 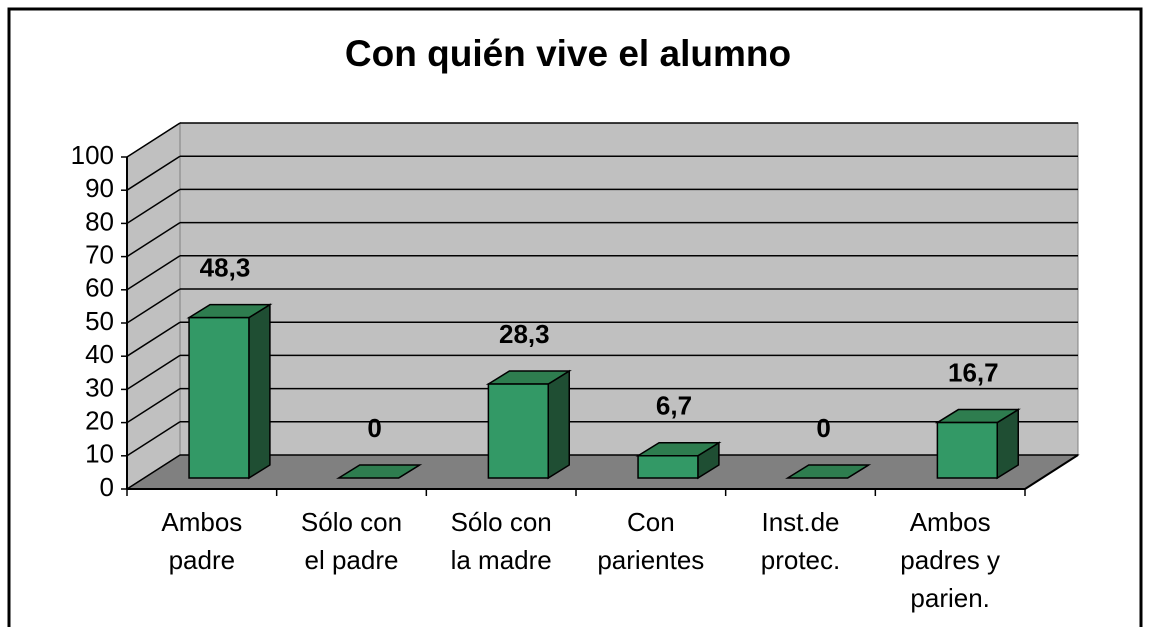 I want to click on x-tick-label: Con, so click(x=651, y=522).